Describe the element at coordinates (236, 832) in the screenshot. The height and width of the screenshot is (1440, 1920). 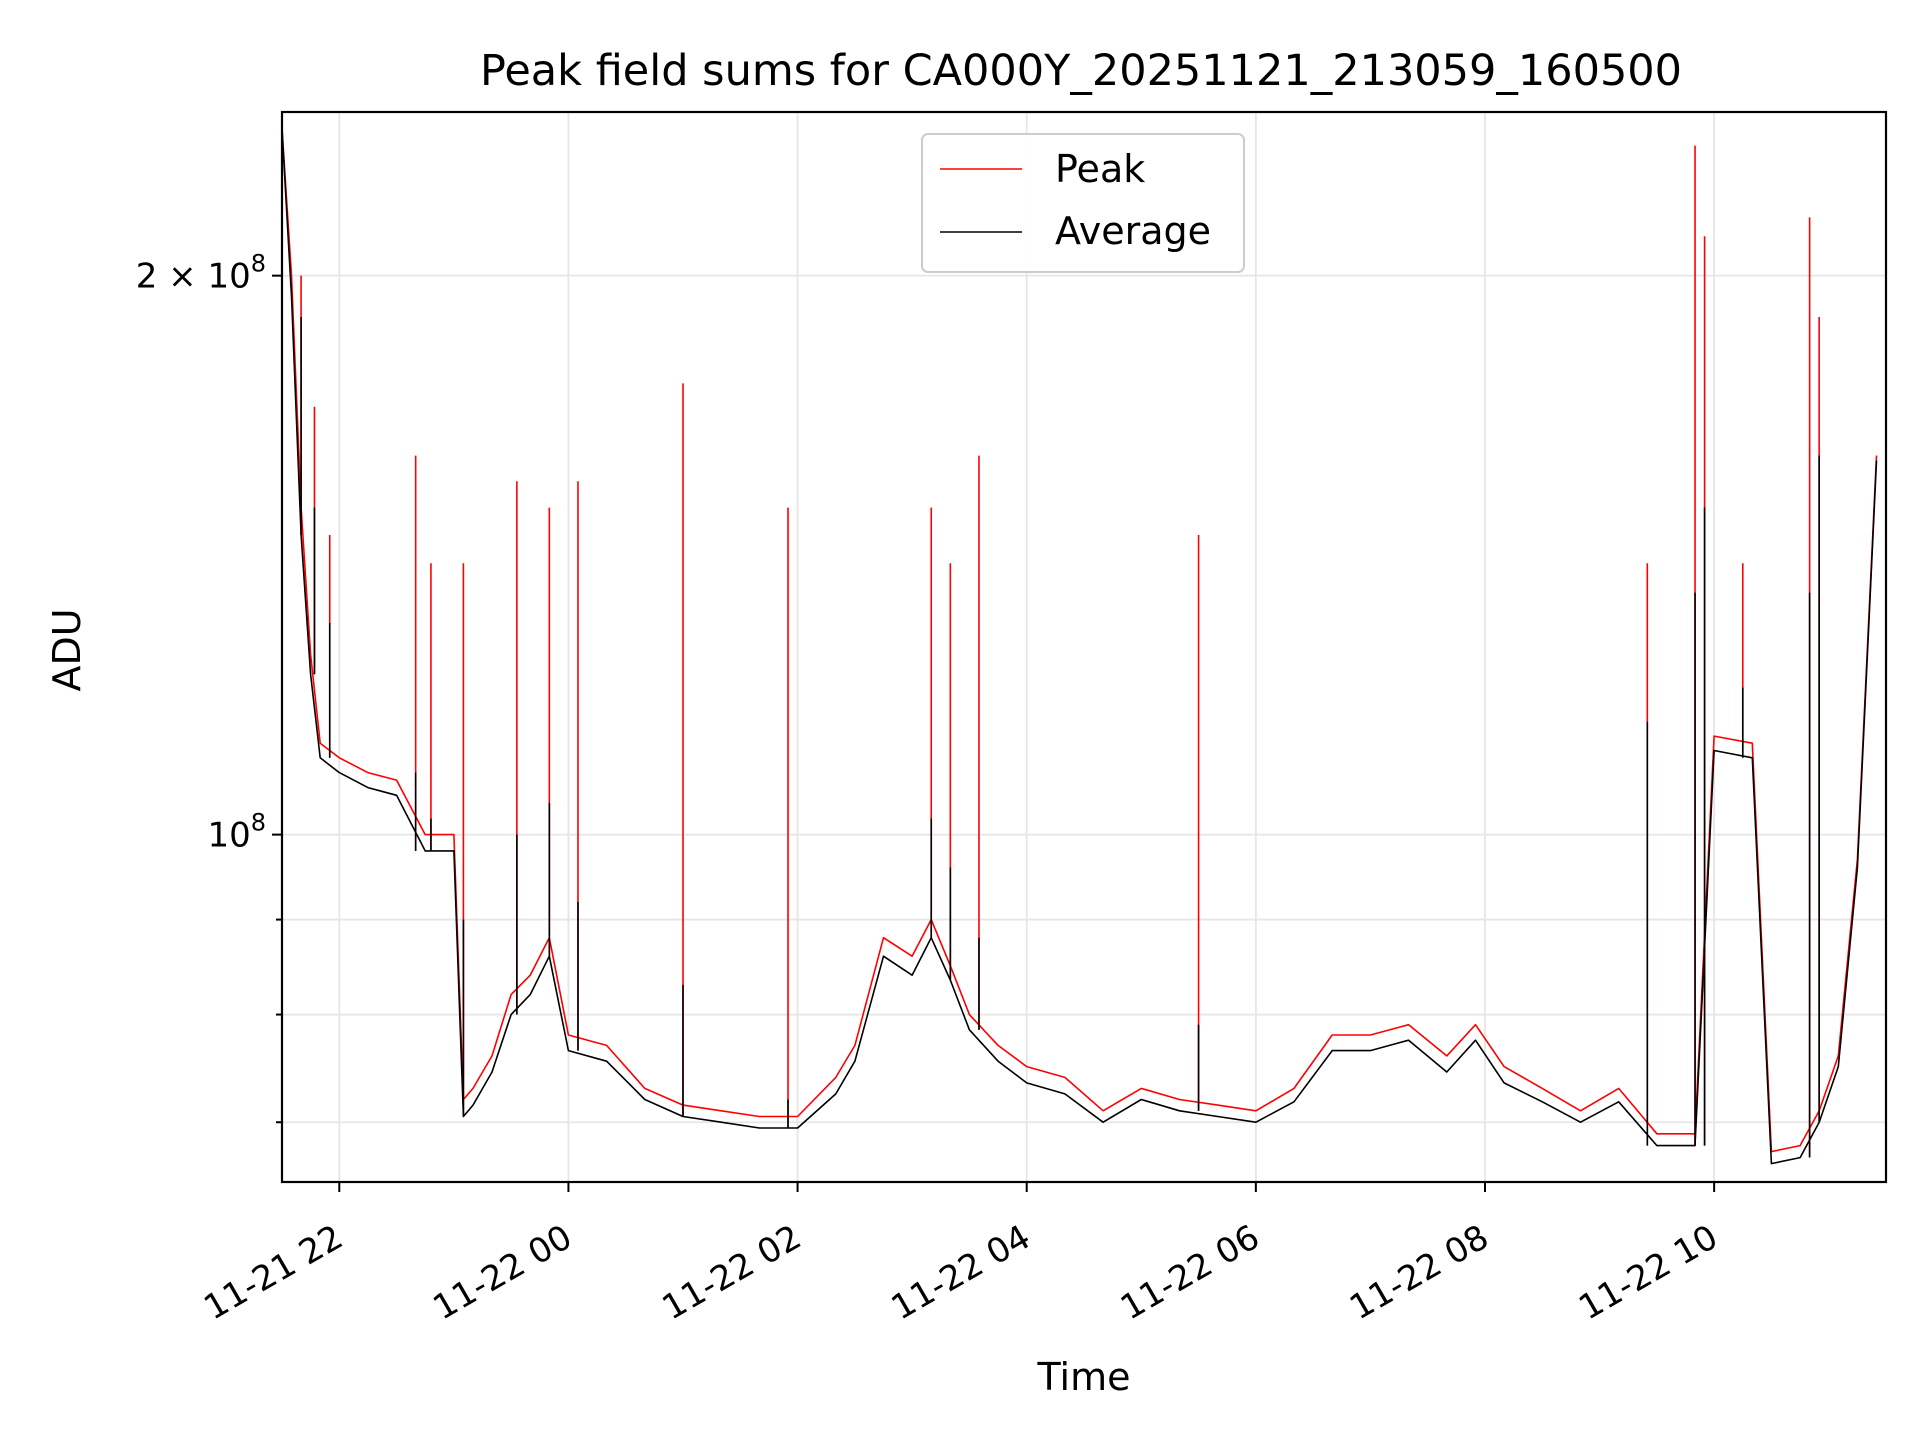
I see `y-tick-label: 108` at that location.